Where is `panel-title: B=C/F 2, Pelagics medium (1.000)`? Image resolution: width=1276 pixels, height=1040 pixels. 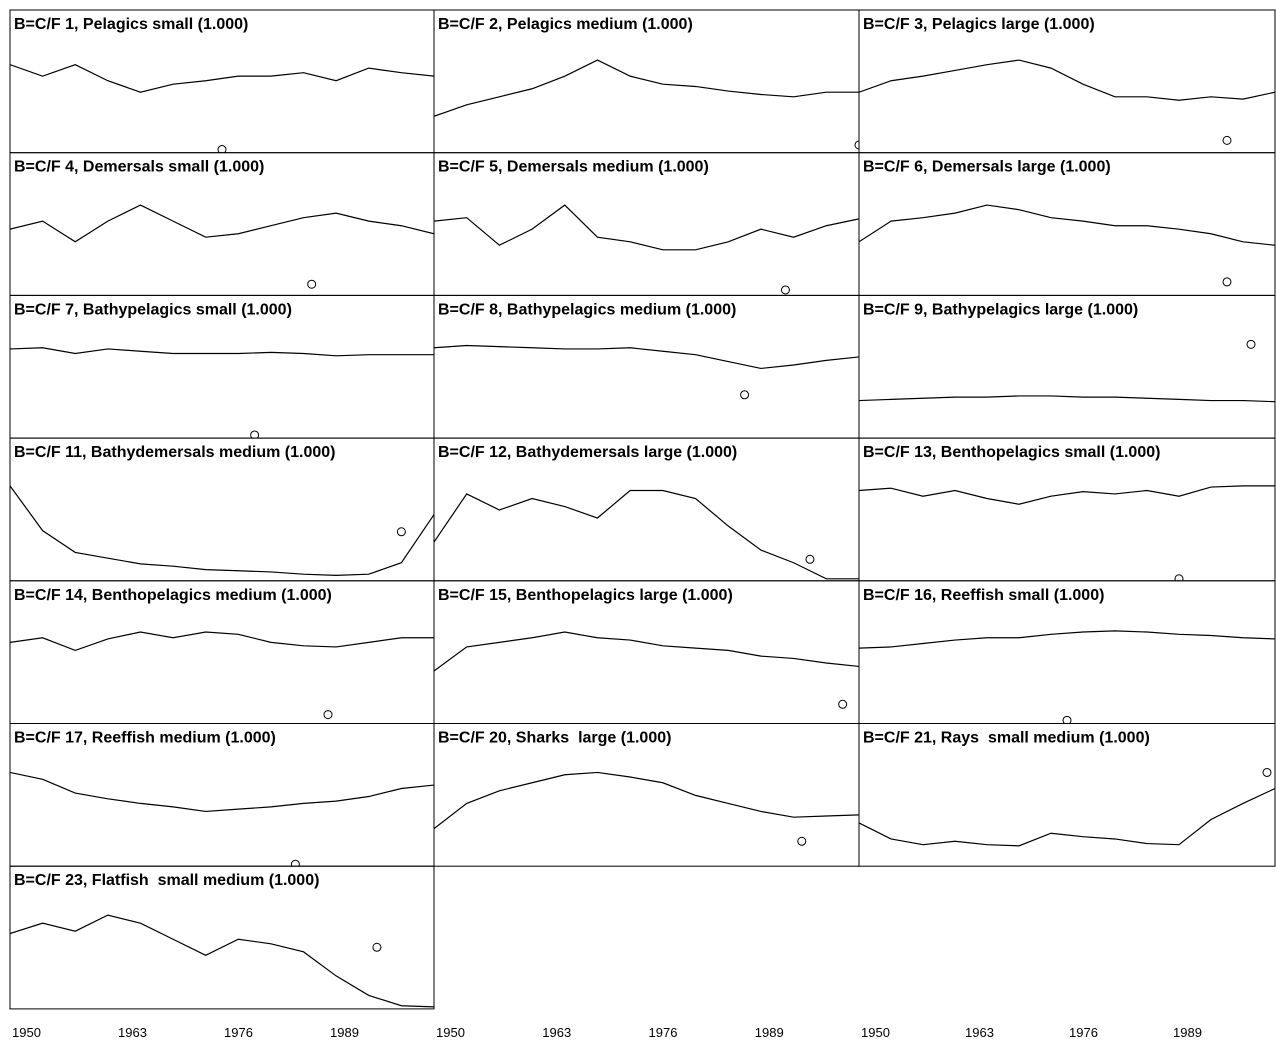
panel-title: B=C/F 2, Pelagics medium (1.000) is located at coordinates (565, 24).